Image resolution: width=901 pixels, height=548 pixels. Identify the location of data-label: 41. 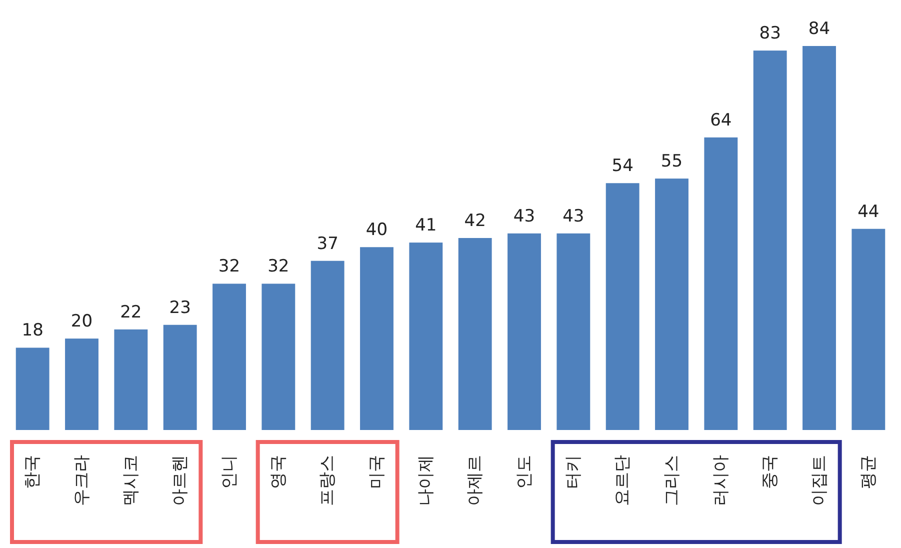
(426, 226).